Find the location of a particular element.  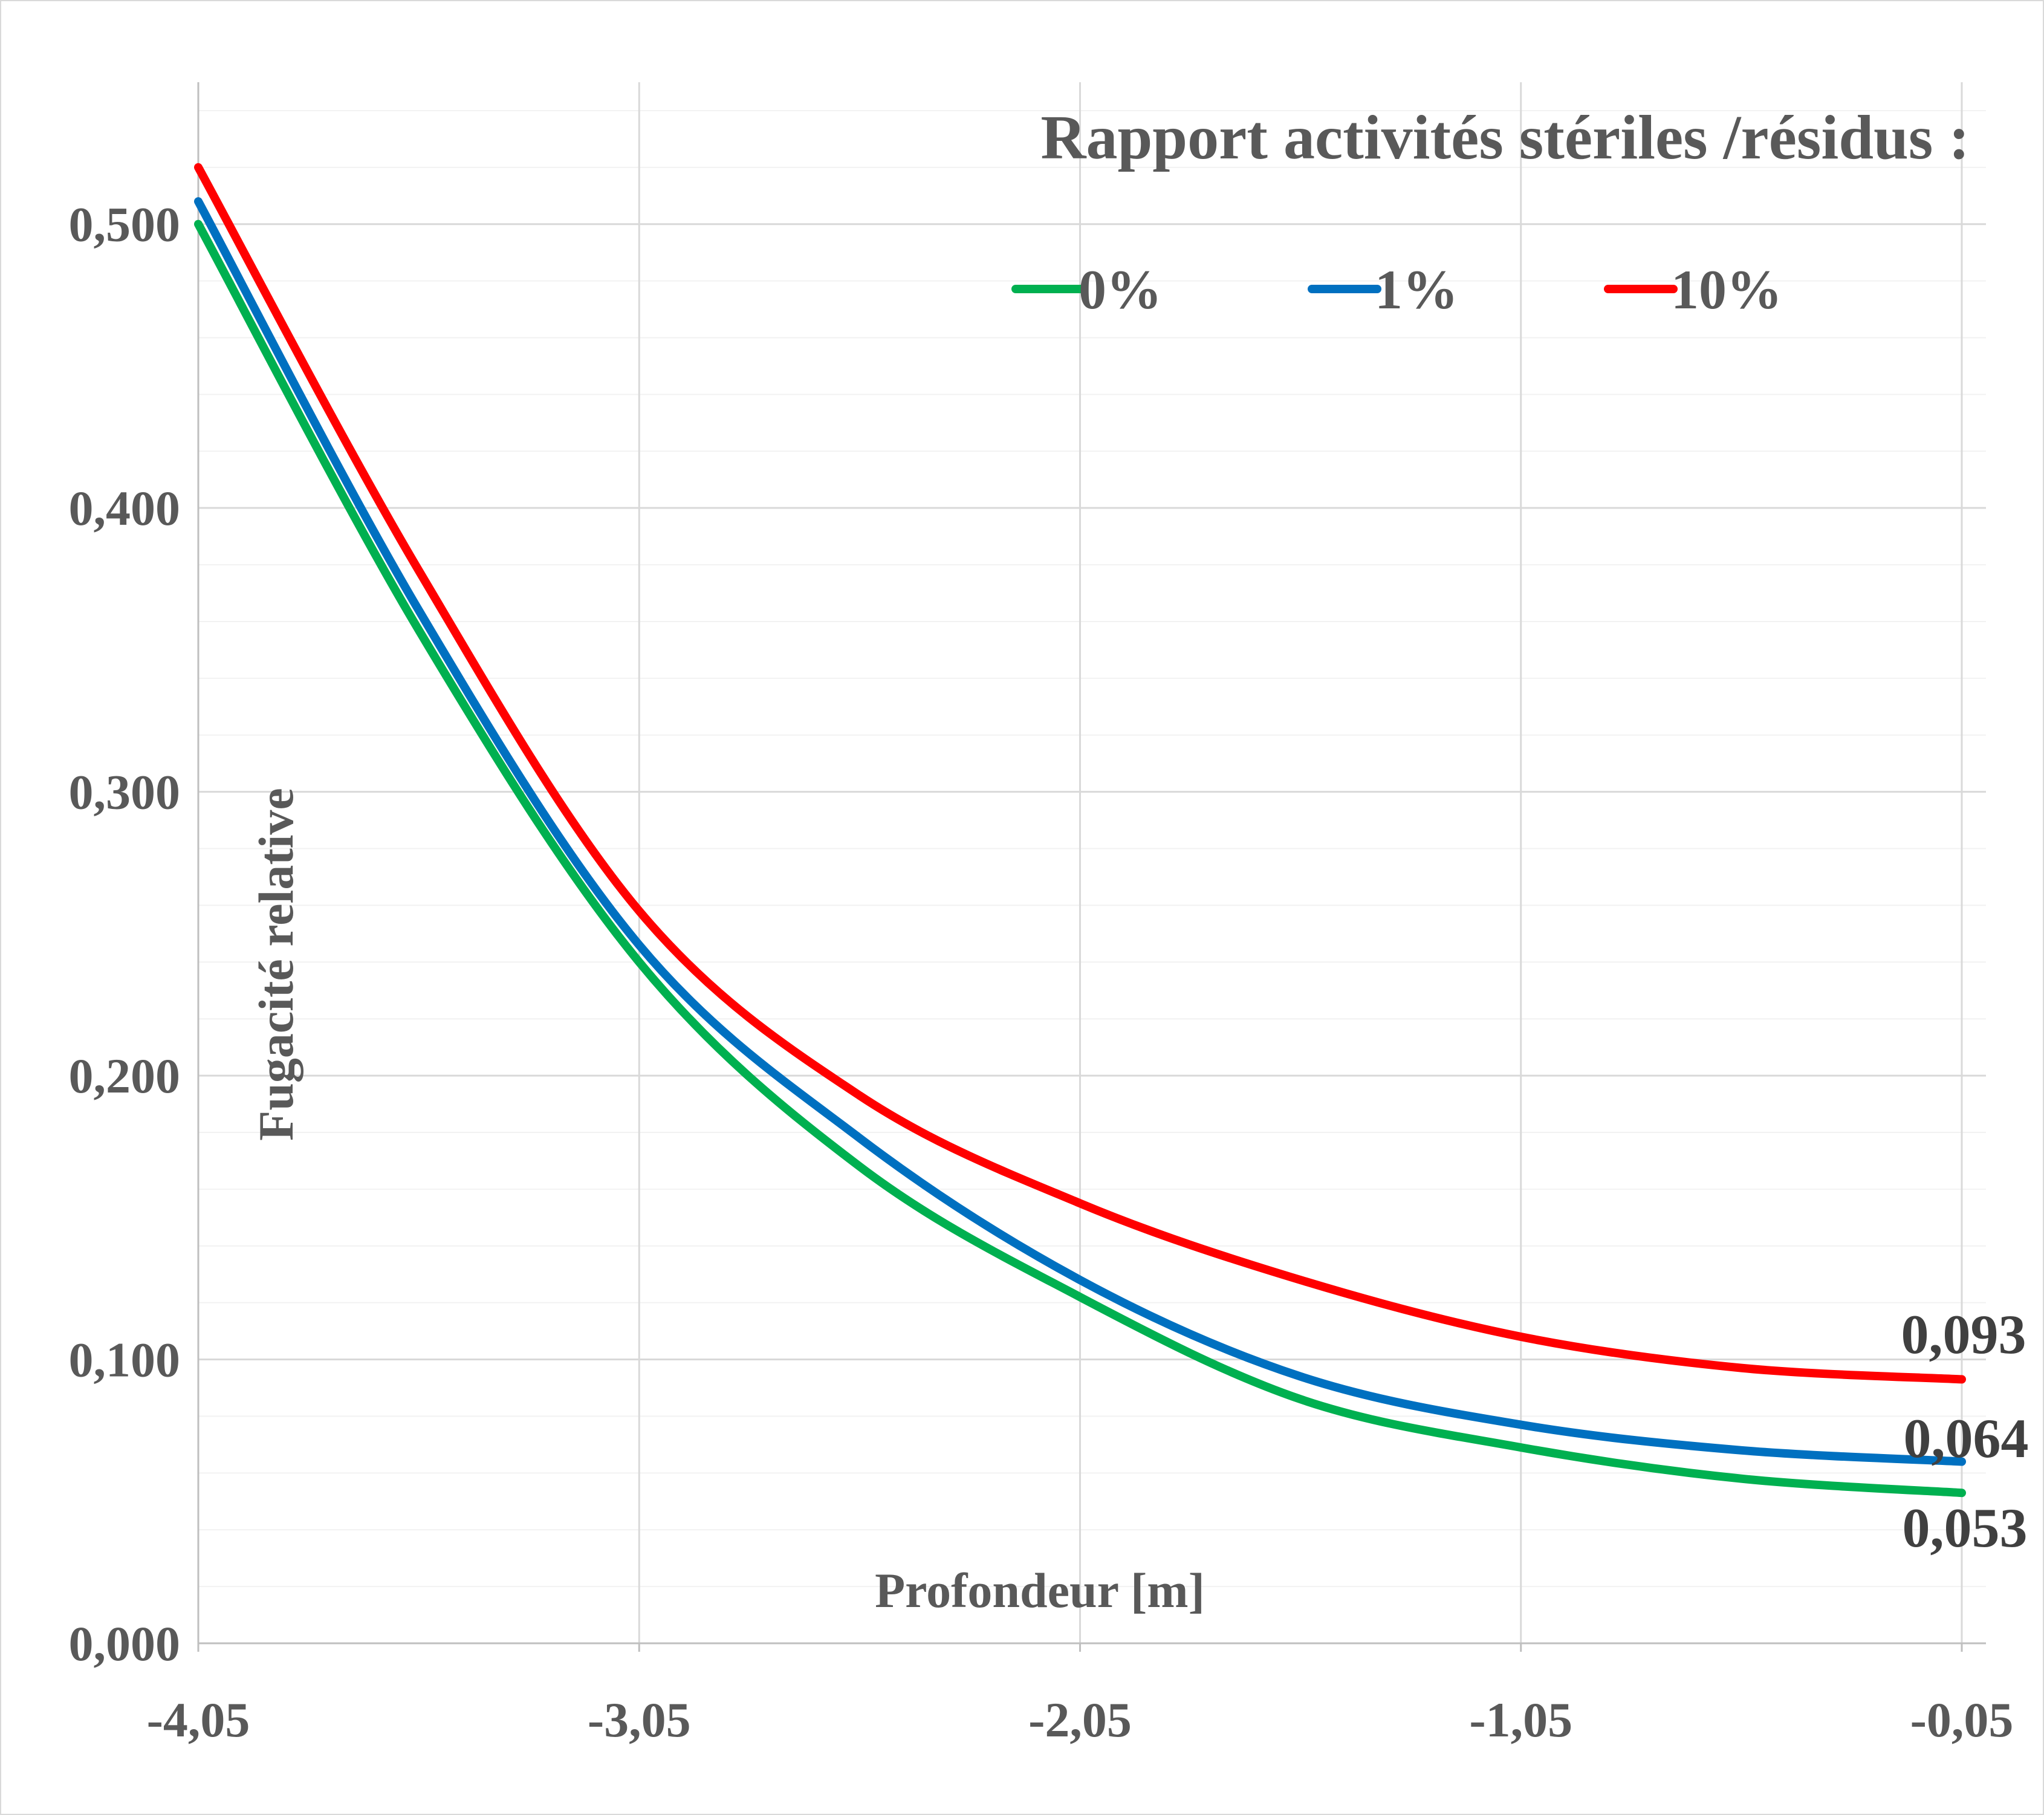

data-label-1%: 0,064 is located at coordinates (1966, 1438).